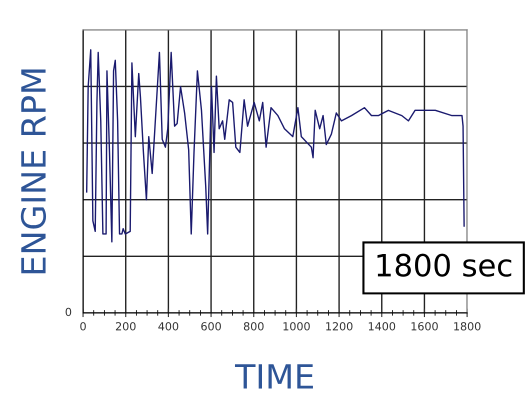 Image resolution: width=529 pixels, height=409 pixels. What do you see at coordinates (297, 326) in the screenshot?
I see `x-tick-label: 1000` at bounding box center [297, 326].